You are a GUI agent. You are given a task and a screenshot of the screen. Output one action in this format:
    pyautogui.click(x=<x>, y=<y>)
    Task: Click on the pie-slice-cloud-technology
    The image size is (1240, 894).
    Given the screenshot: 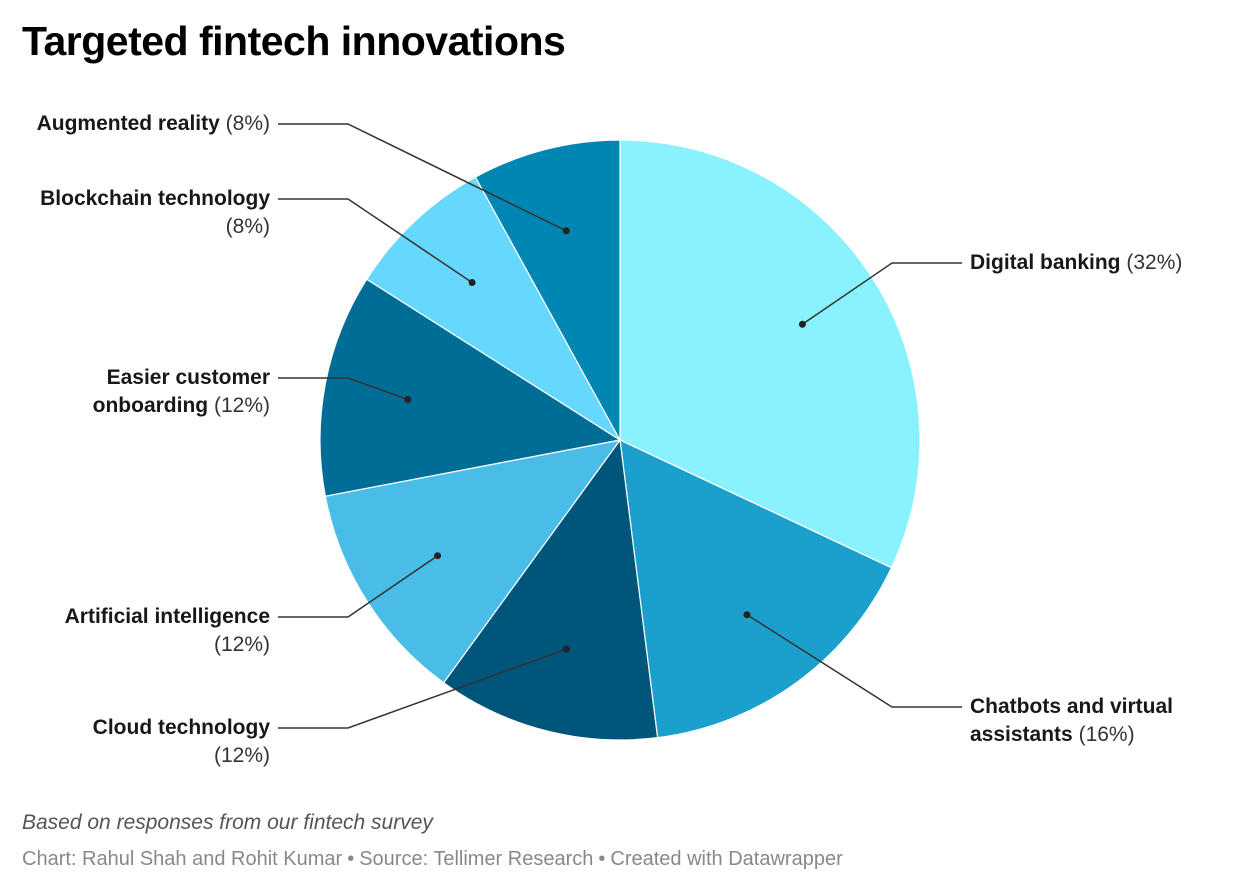 What is the action you would take?
    pyautogui.click(x=550, y=589)
    